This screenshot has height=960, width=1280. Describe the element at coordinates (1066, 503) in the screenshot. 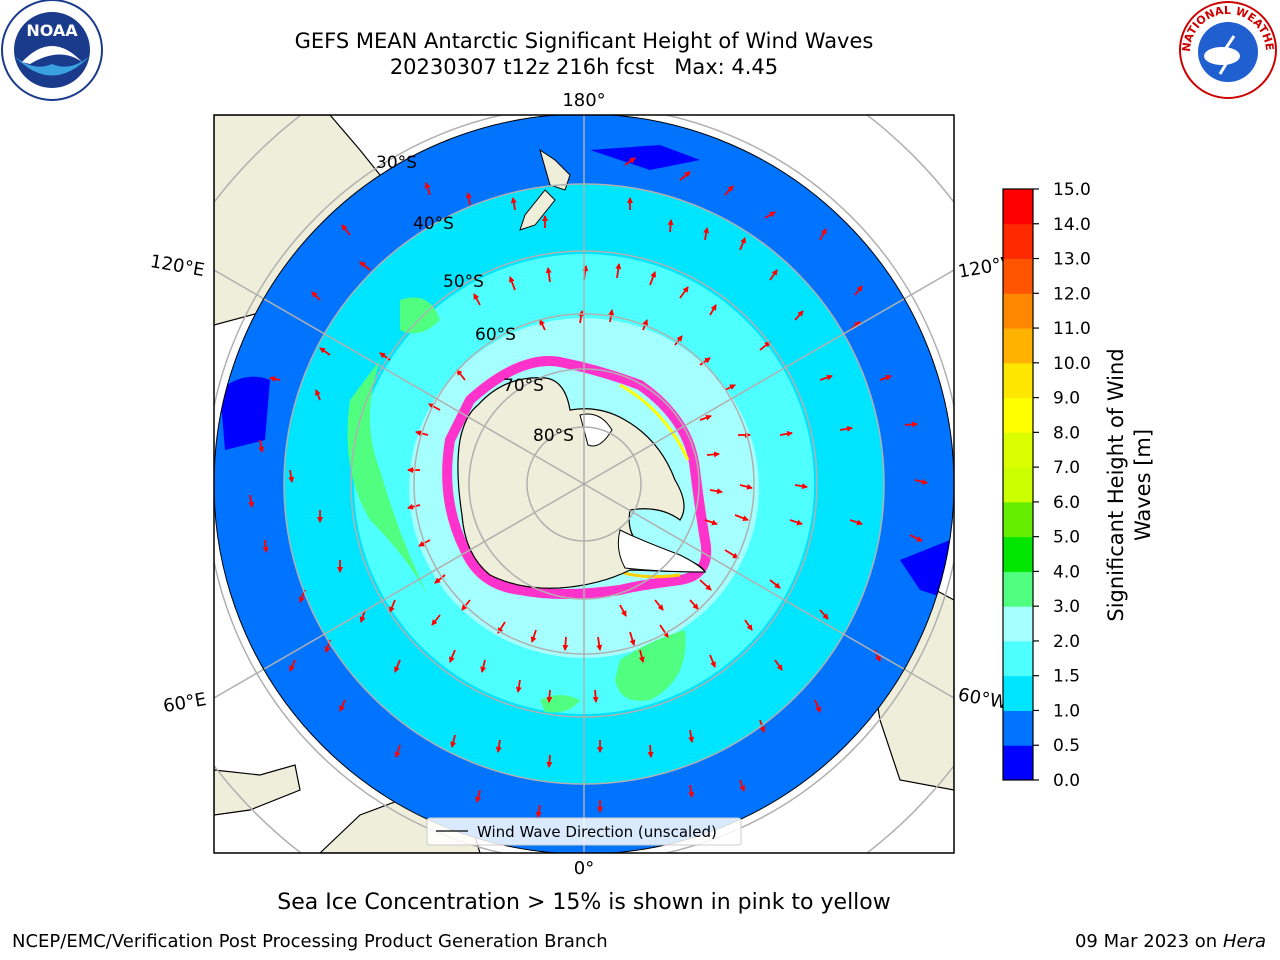

I see `colorbar-tick-label: 6.0` at that location.